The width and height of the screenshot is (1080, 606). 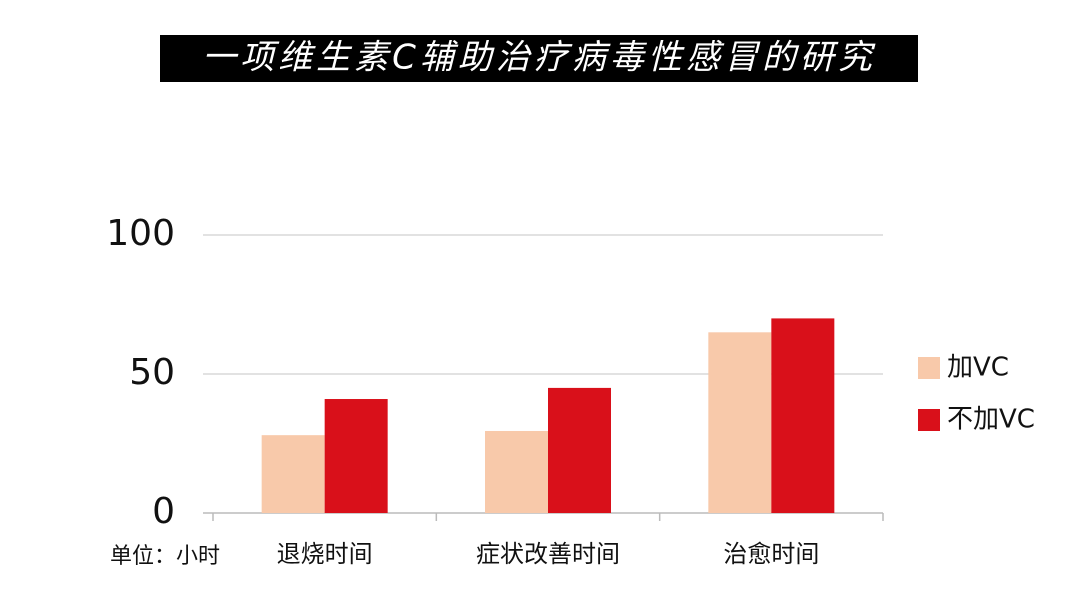 What do you see at coordinates (163, 511) in the screenshot?
I see `y-tick-label: 0` at bounding box center [163, 511].